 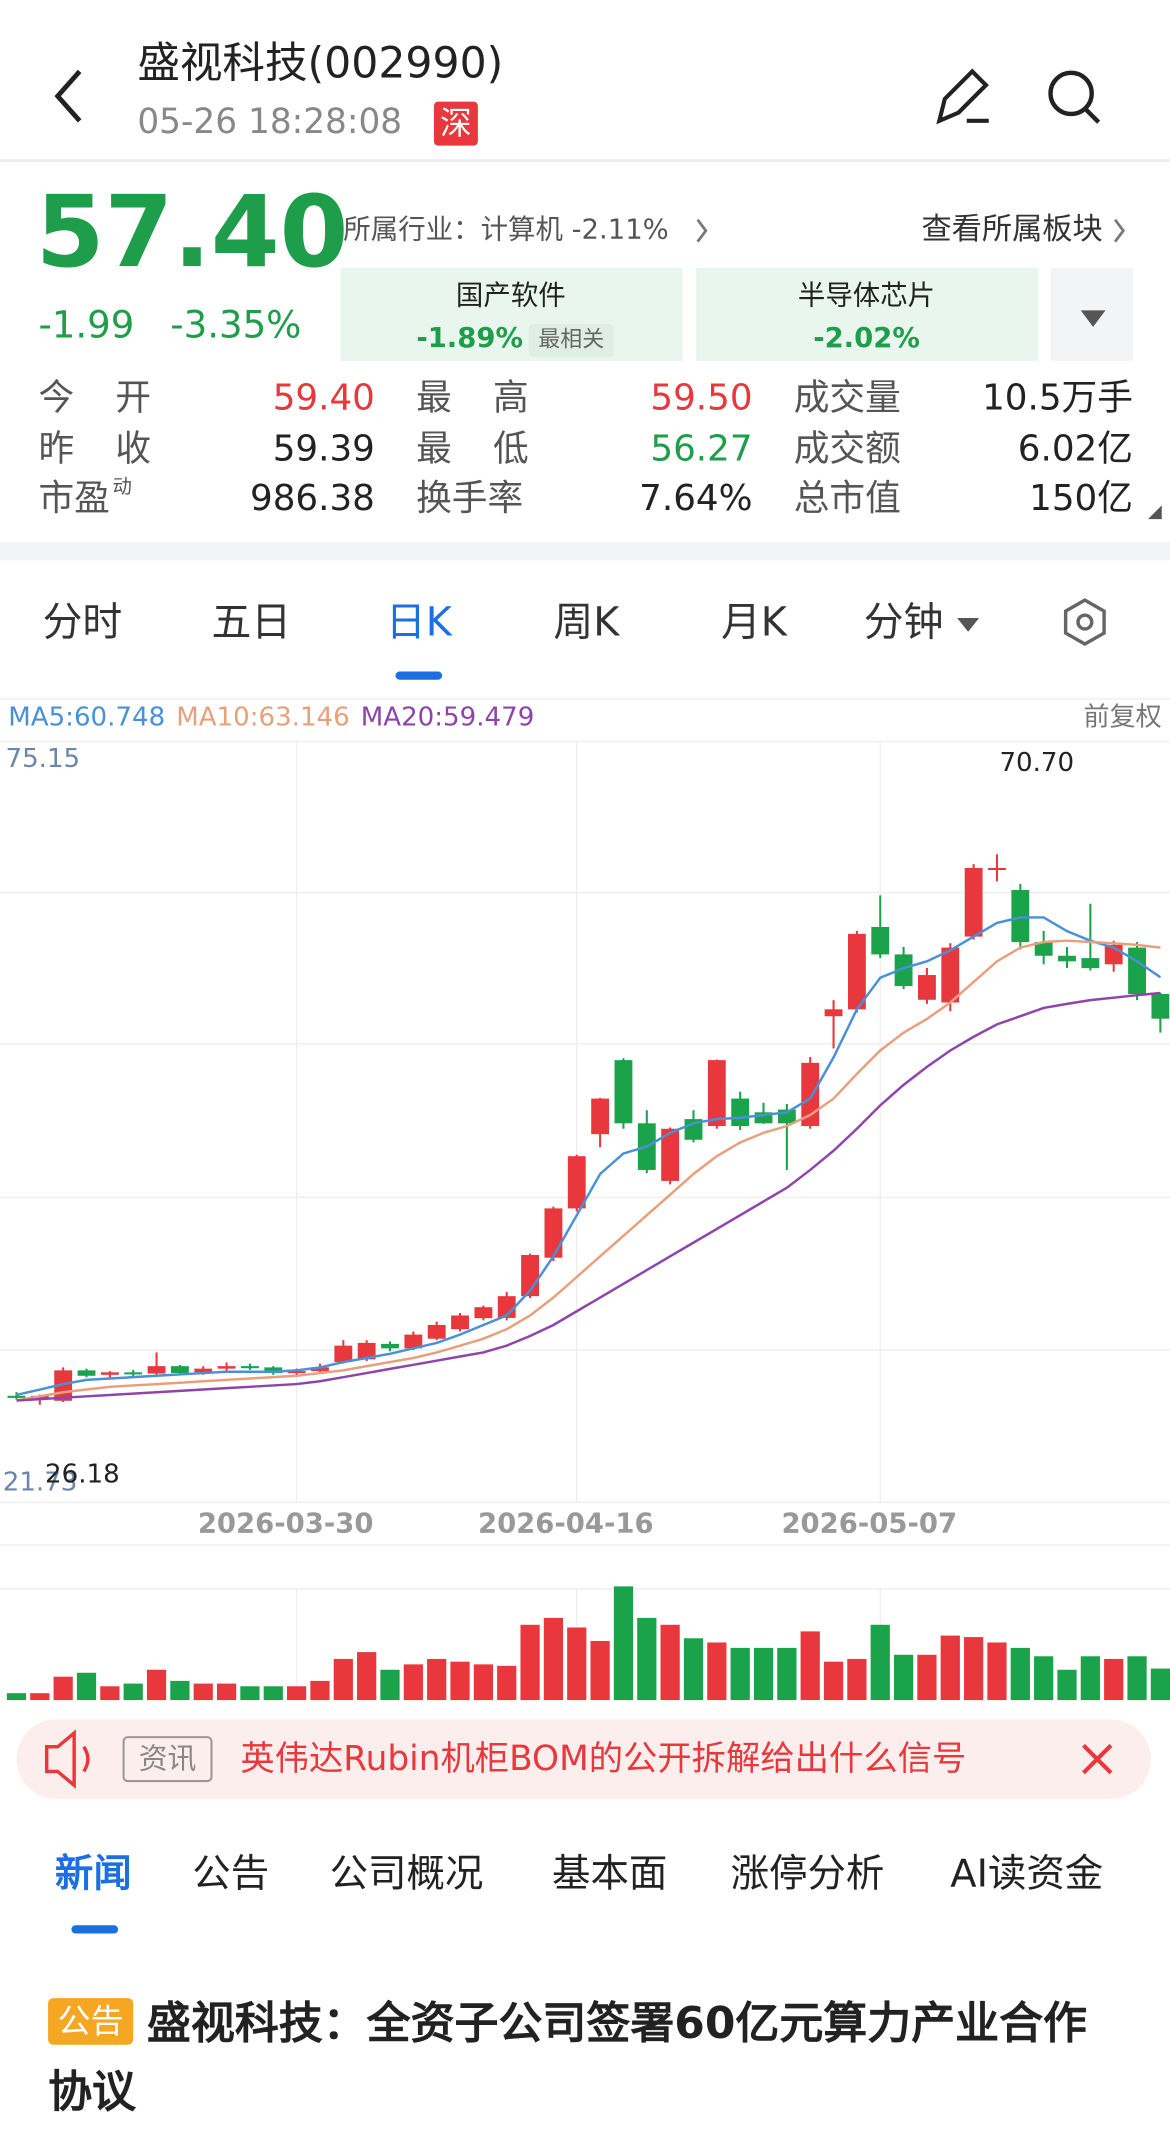 I want to click on stat-value: 59.50, so click(x=701, y=398).